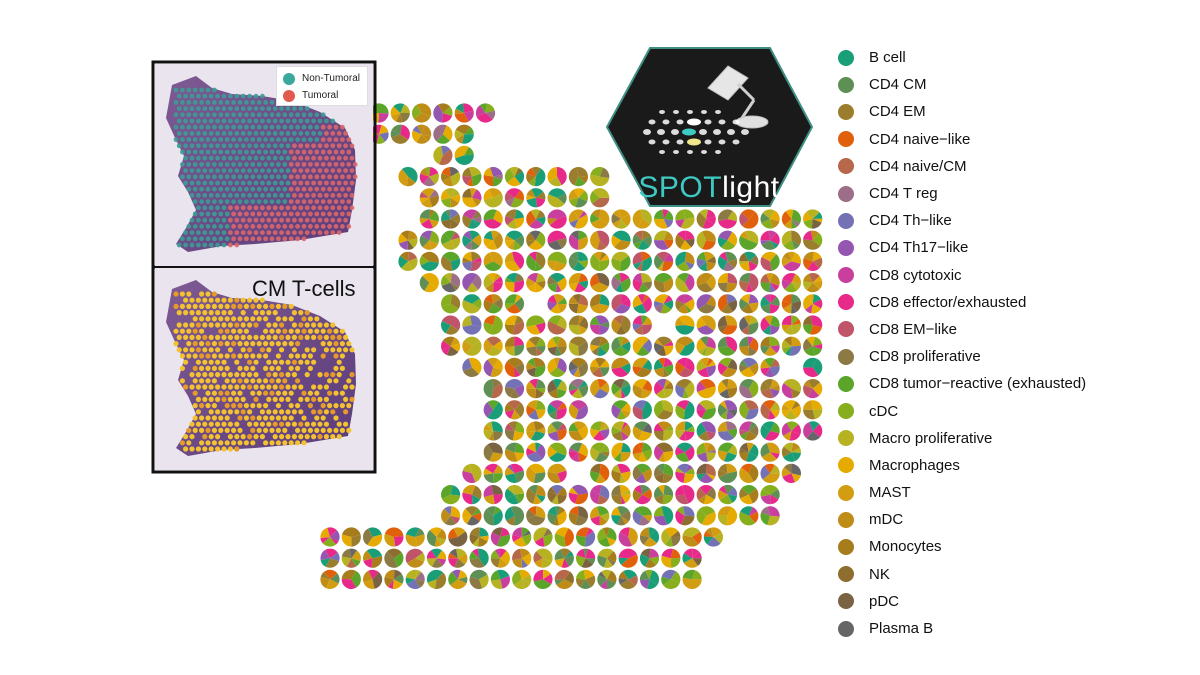  Describe the element at coordinates (736, 122) in the screenshot. I see `logo-dot` at that location.